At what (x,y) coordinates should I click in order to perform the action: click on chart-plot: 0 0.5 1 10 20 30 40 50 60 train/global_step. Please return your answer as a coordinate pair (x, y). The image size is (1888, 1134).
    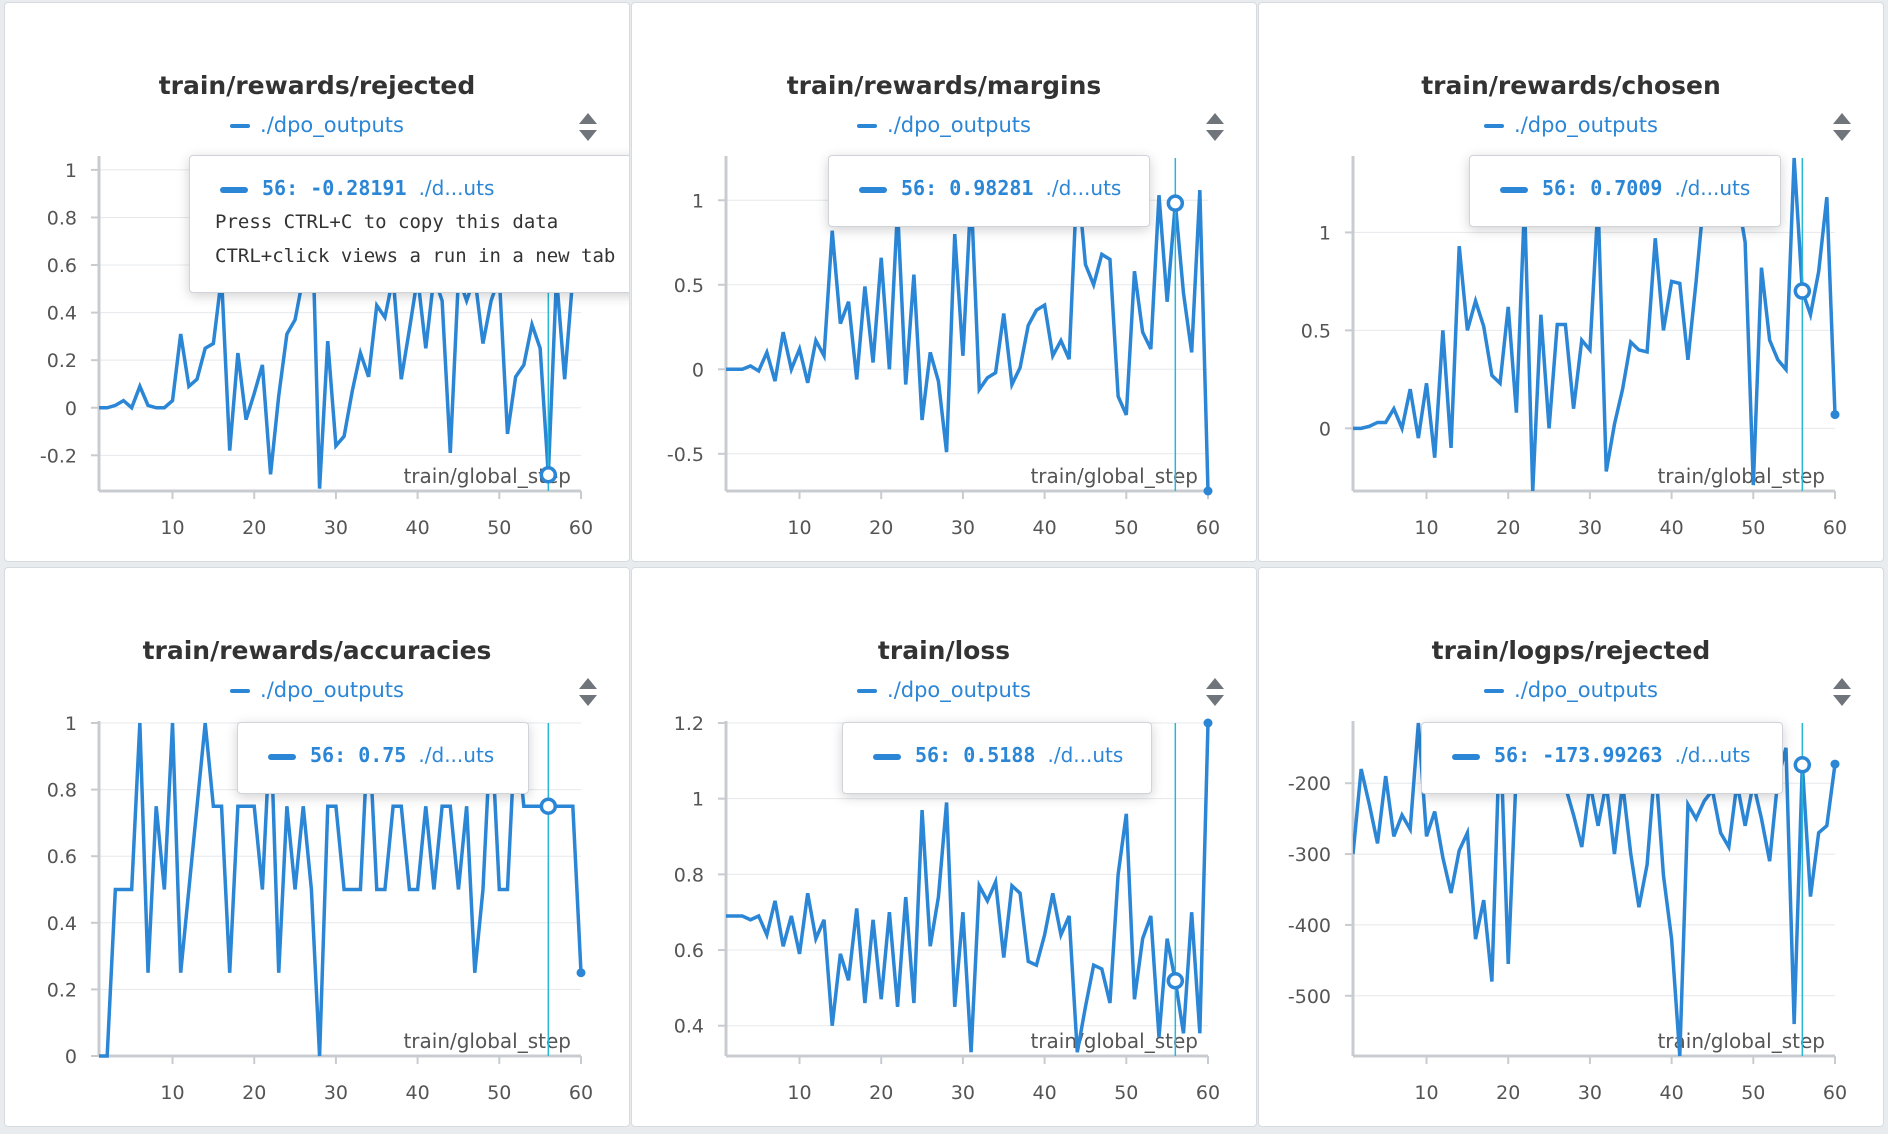
    Looking at the image, I should click on (1574, 347).